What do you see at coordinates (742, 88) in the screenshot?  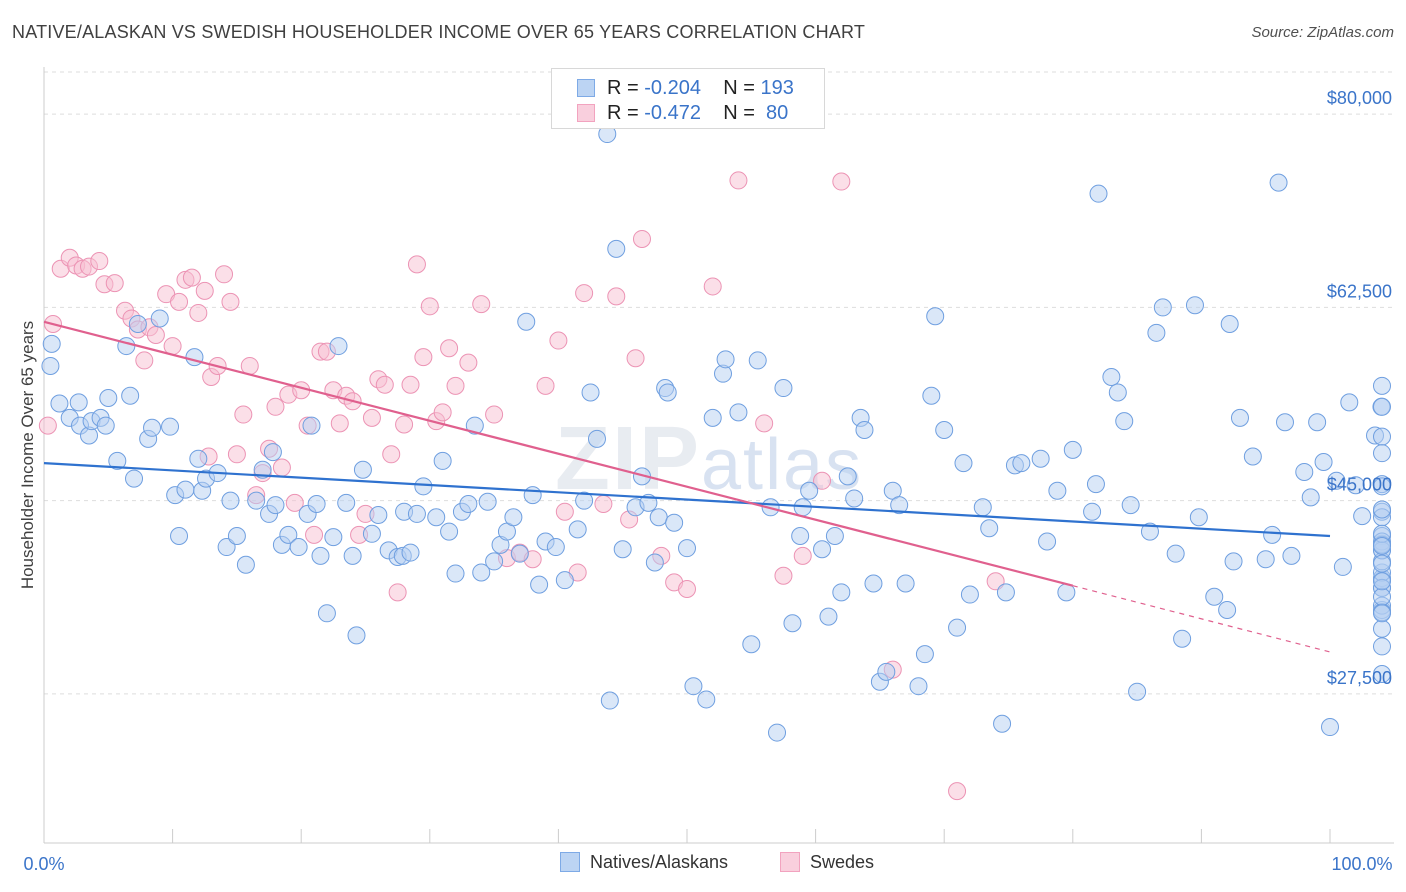 I see `natives-n-label: N =` at bounding box center [742, 88].